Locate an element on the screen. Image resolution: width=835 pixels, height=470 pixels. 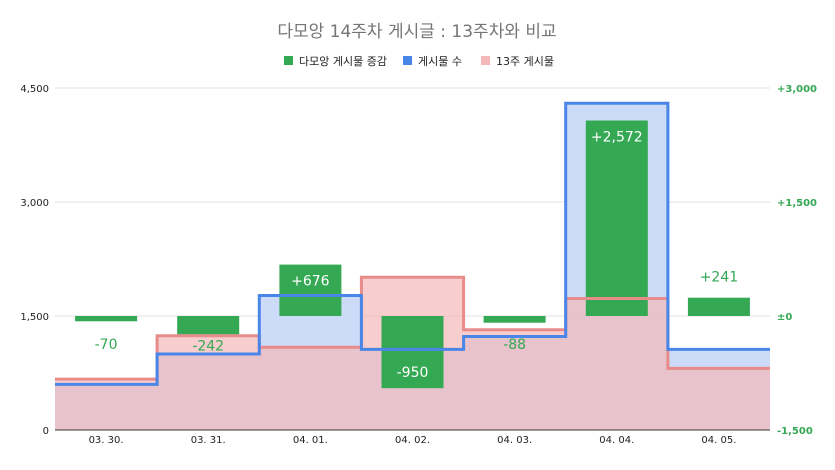
right-tick-label: -1,500 is located at coordinates (795, 431).